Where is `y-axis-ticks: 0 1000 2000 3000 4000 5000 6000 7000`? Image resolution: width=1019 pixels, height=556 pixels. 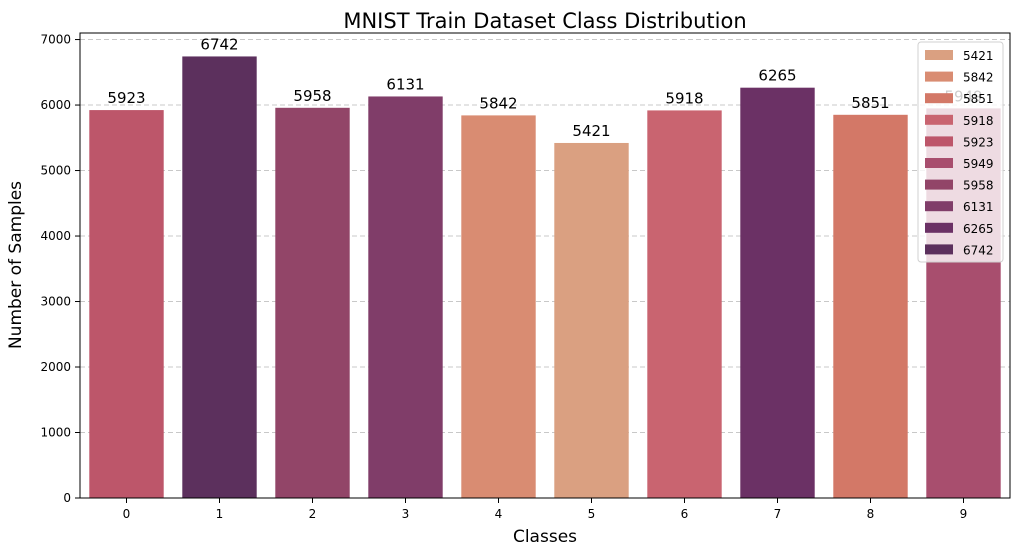
y-axis-ticks: 0 1000 2000 3000 4000 5000 6000 7000 is located at coordinates (60, 269).